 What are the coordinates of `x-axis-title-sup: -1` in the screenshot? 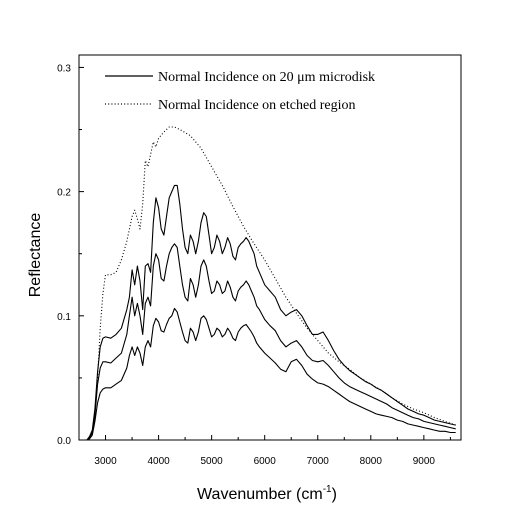 It's located at (327, 489).